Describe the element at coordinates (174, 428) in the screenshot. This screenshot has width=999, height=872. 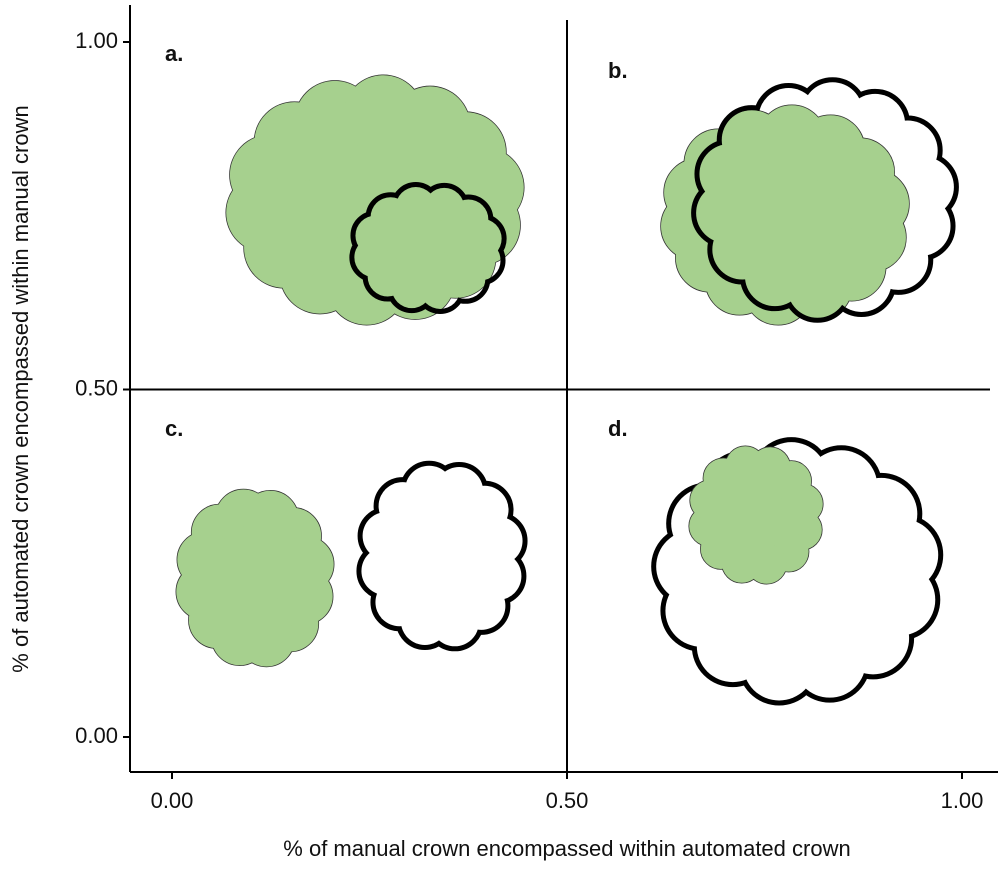
I see `panel-label: c.` at that location.